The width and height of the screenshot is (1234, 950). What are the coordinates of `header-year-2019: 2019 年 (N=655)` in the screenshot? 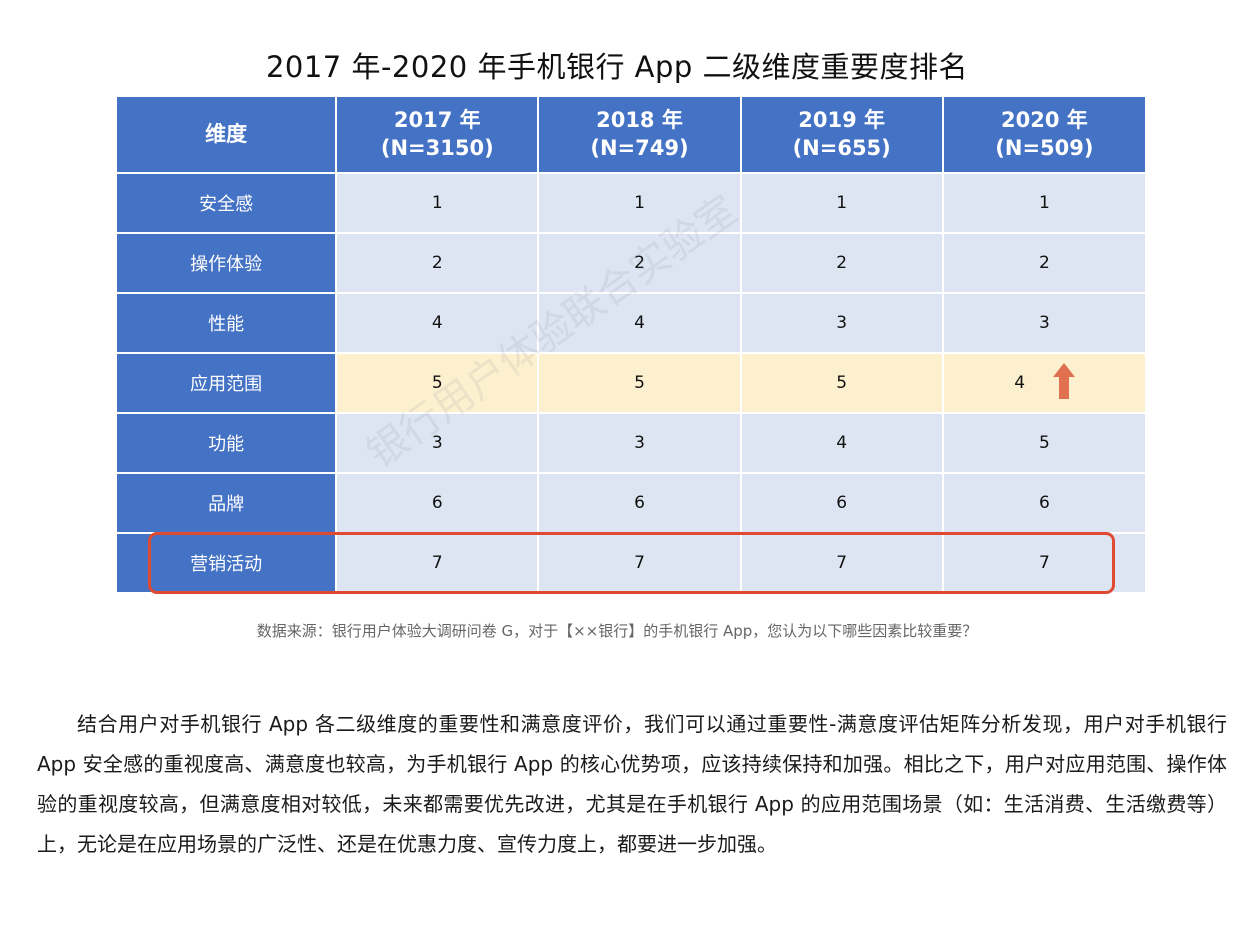 It's located at (842, 135).